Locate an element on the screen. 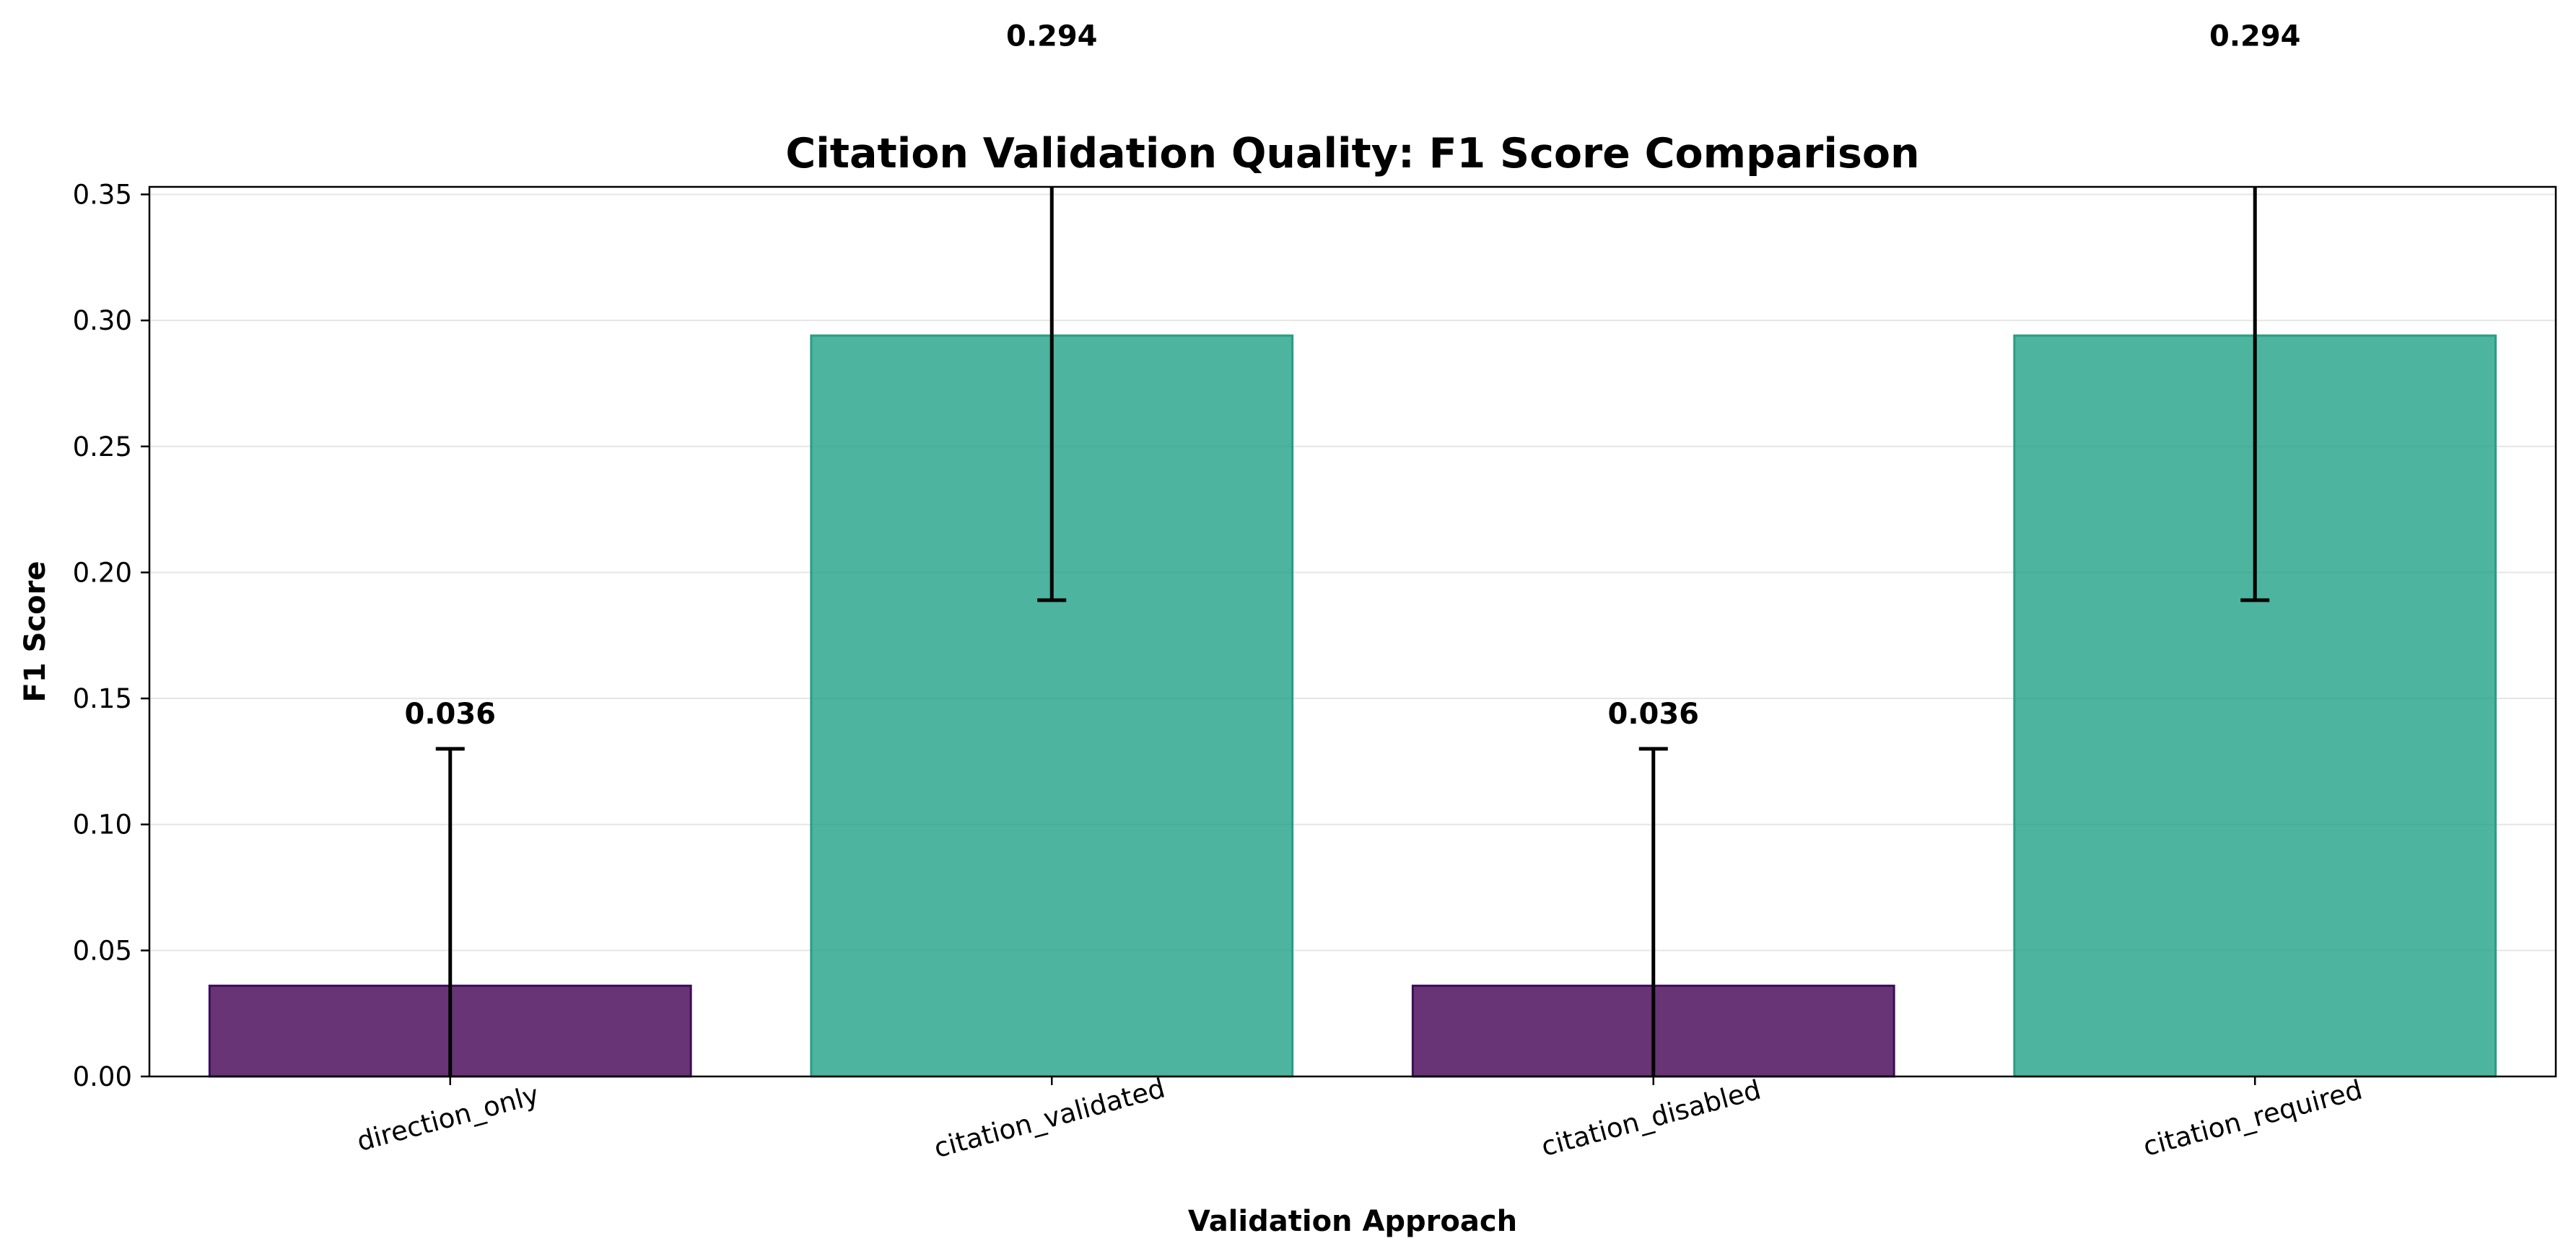 The height and width of the screenshot is (1259, 2576). y-tick-label: 0.20 is located at coordinates (102, 572).